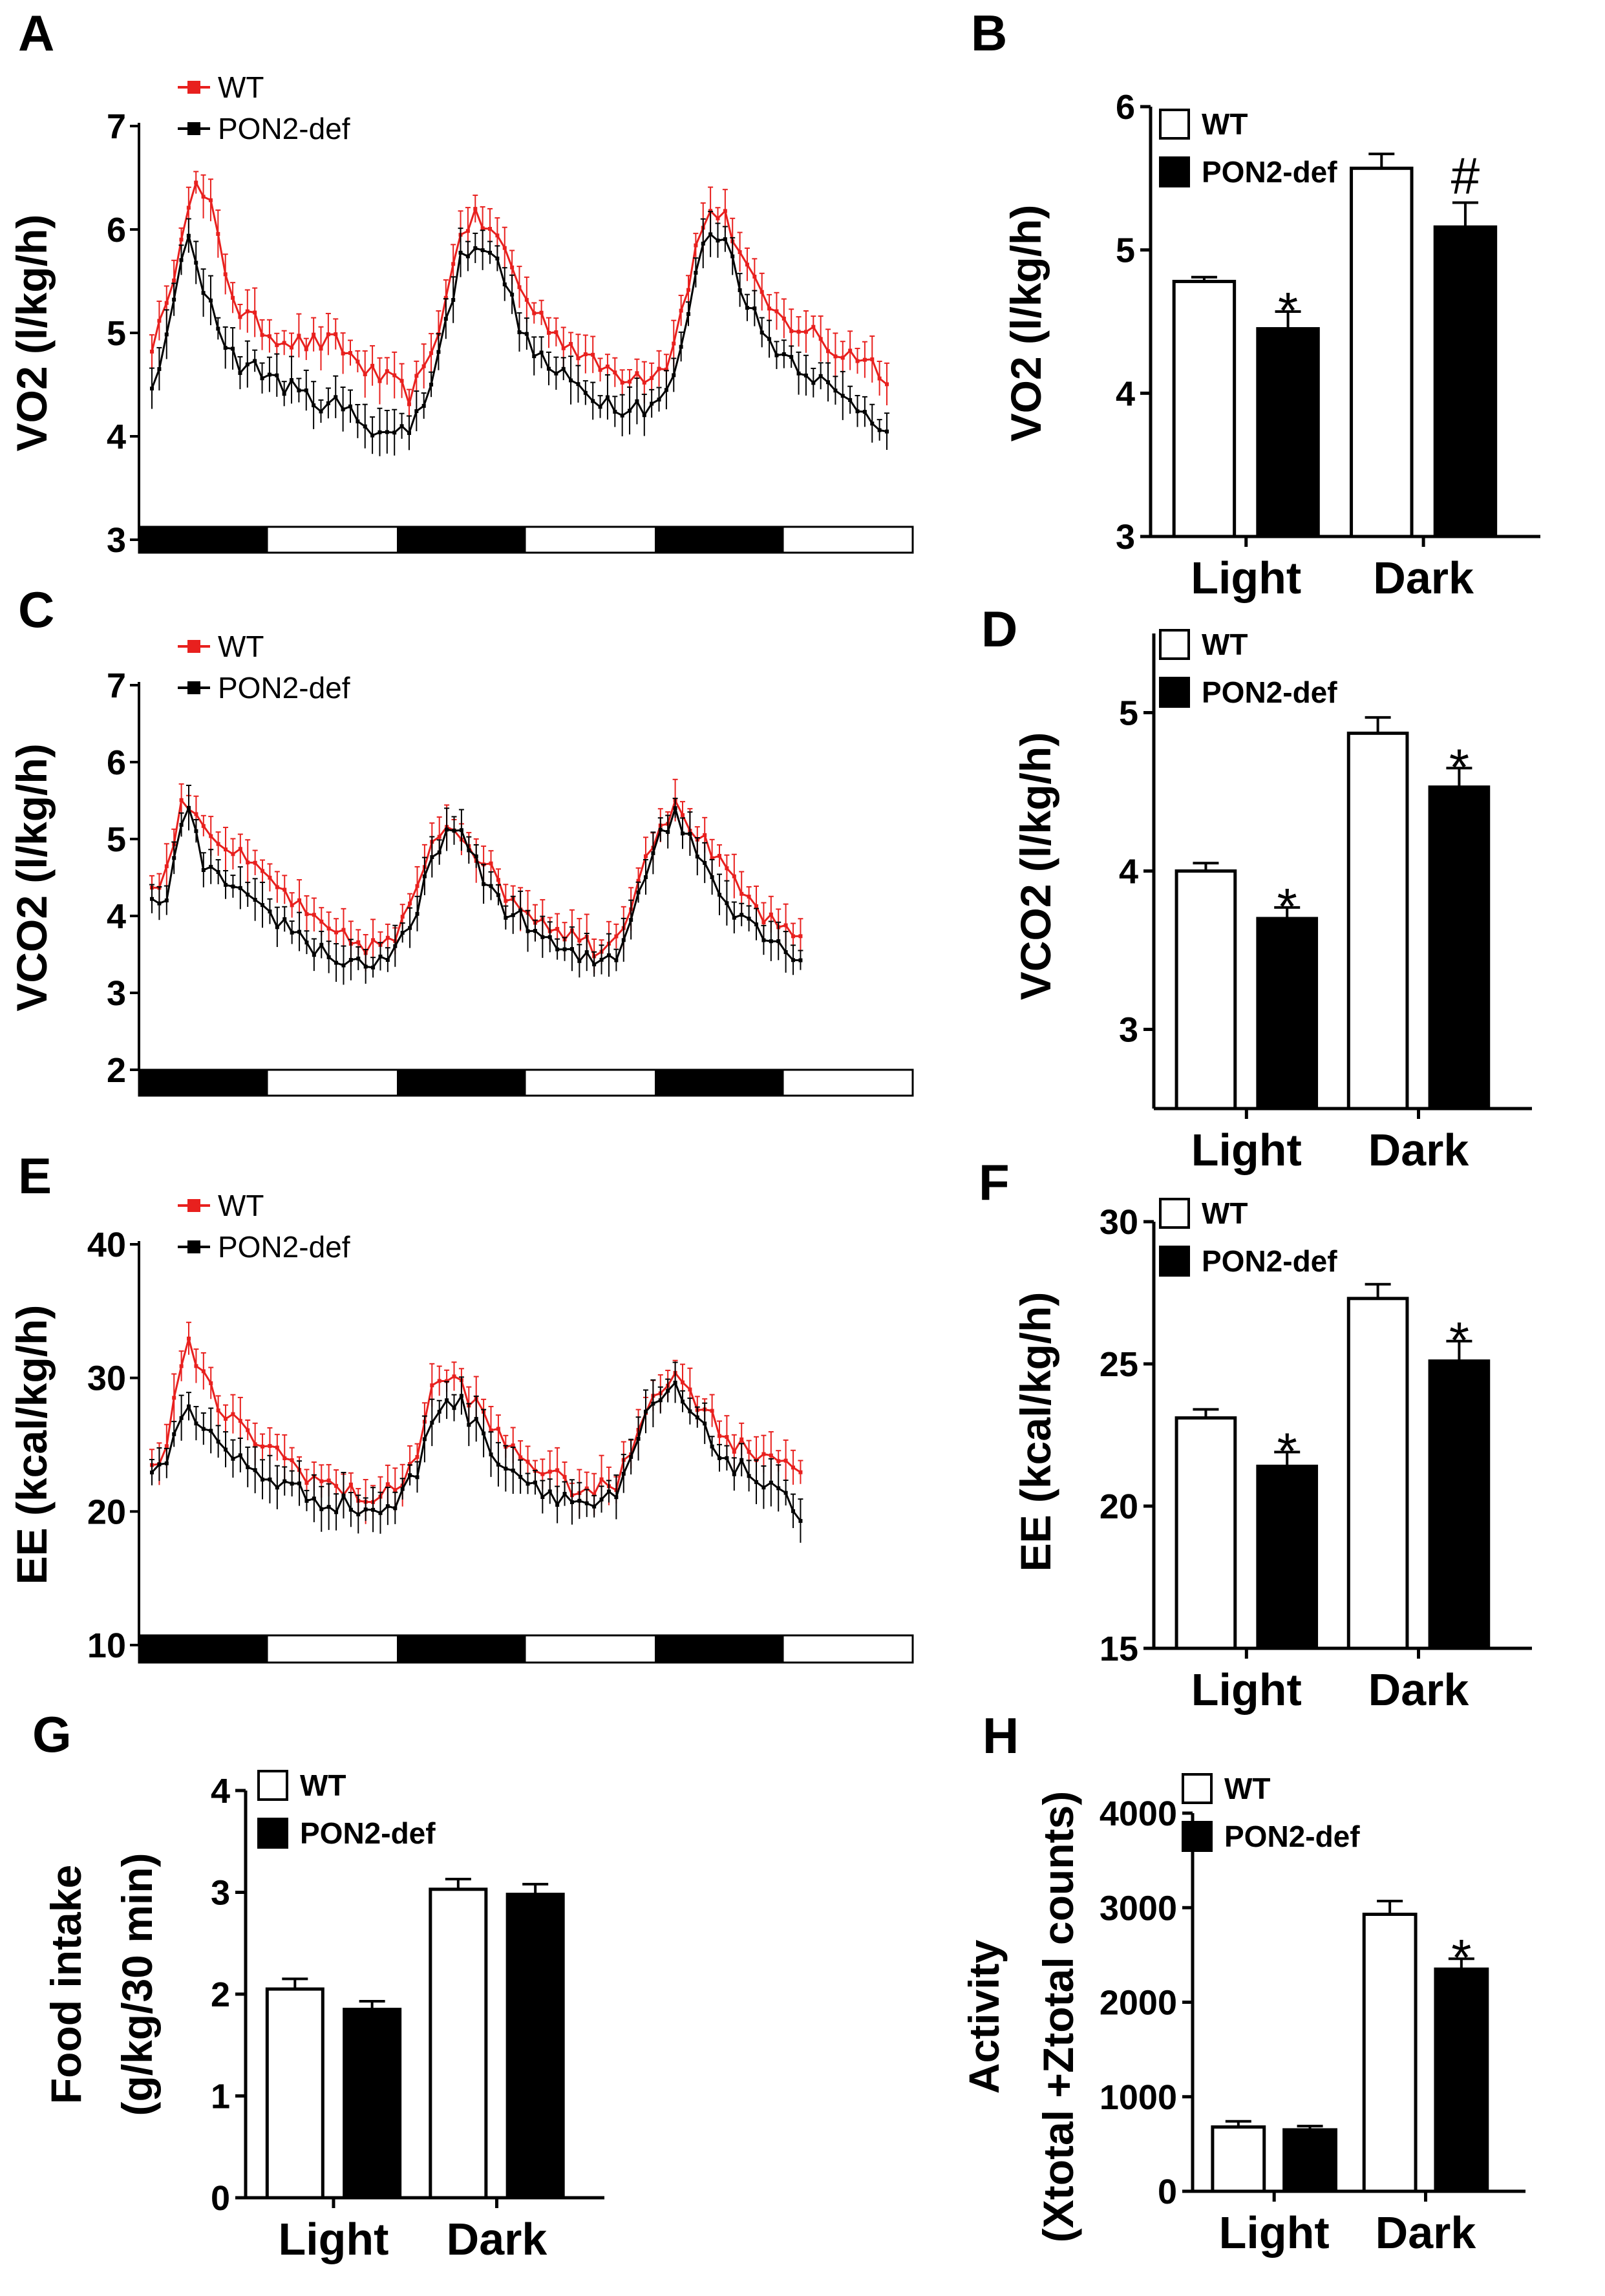  I want to click on dark-period, so click(719, 1649).